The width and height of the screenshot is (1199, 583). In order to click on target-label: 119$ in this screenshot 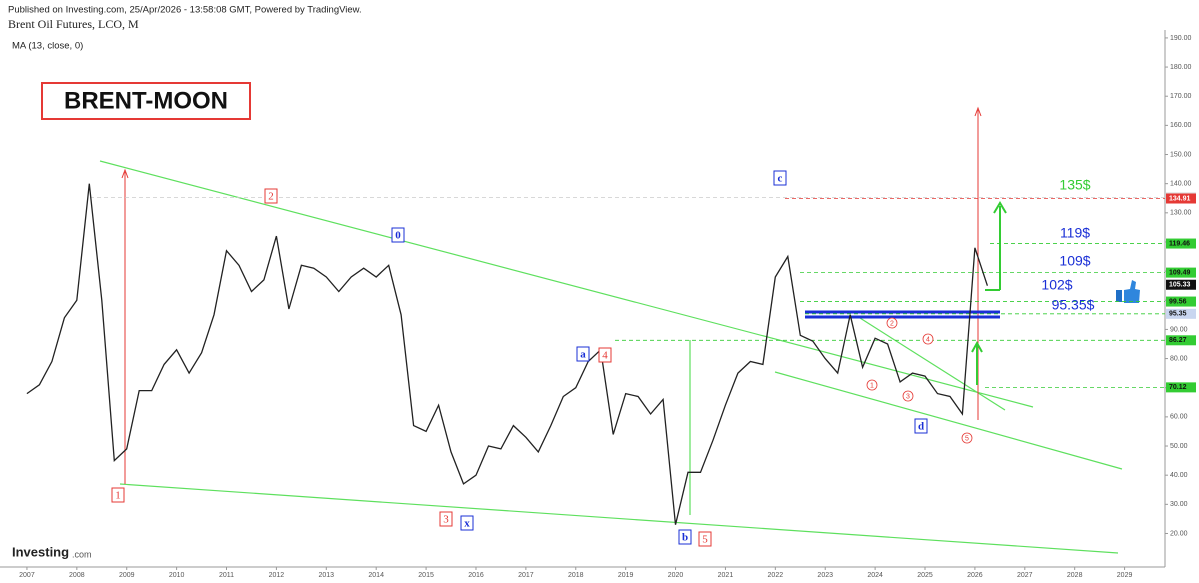, I will do `click(1075, 233)`.